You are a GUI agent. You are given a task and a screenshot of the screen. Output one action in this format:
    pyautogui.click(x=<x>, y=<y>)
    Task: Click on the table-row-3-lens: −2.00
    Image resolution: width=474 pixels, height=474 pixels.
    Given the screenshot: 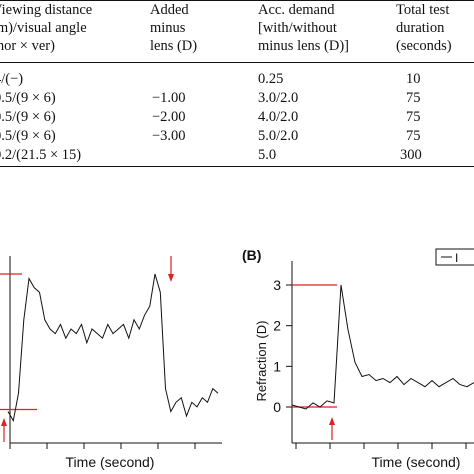 What is the action you would take?
    pyautogui.click(x=169, y=117)
    